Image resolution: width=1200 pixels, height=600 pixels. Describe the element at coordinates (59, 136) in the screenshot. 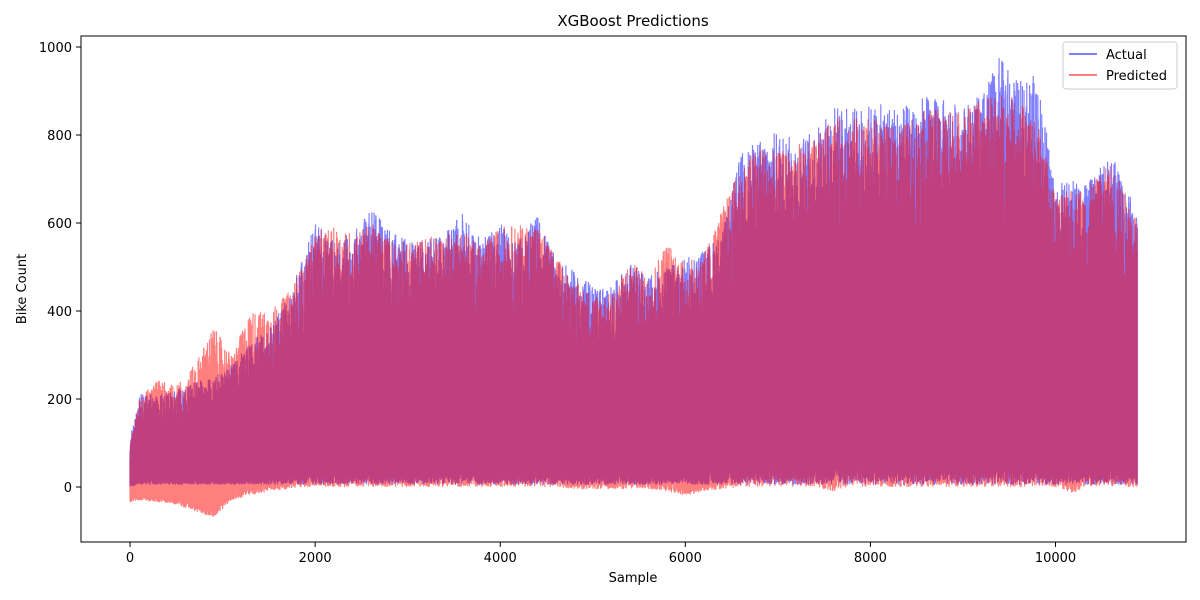

I see `y-tick-label: 800` at that location.